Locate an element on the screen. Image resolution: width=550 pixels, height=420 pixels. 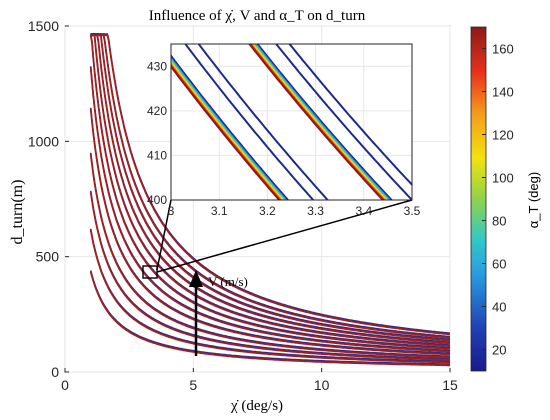
colorbar-tick-label: 100 is located at coordinates (503, 178).